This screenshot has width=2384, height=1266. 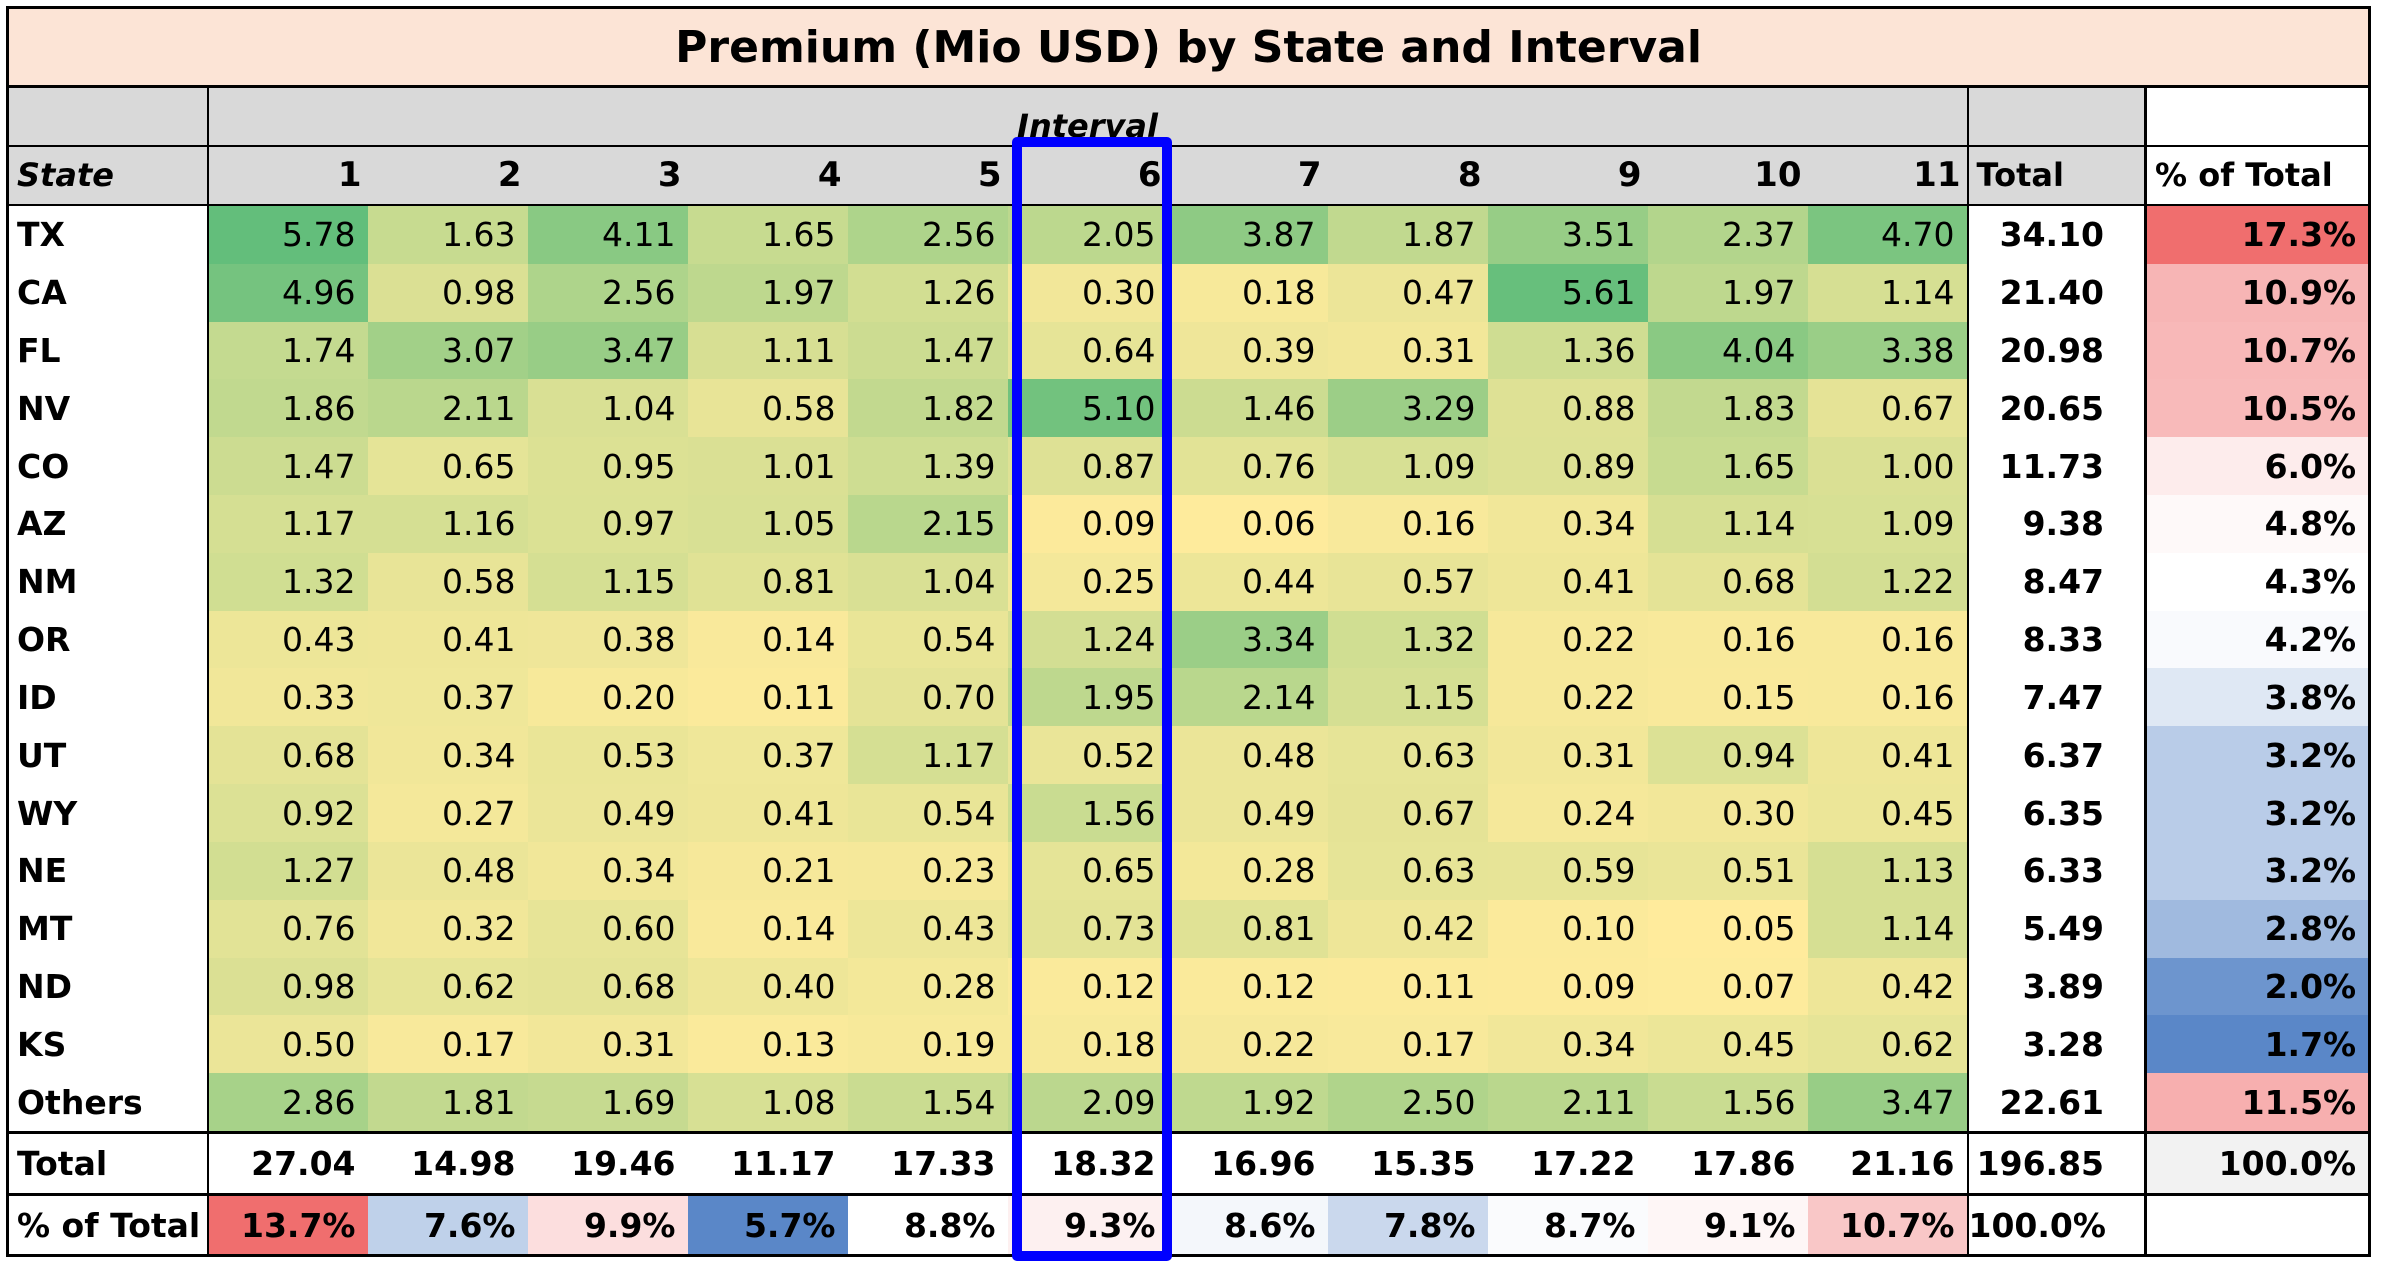 I want to click on value-cell: 1.63, so click(x=447, y=234).